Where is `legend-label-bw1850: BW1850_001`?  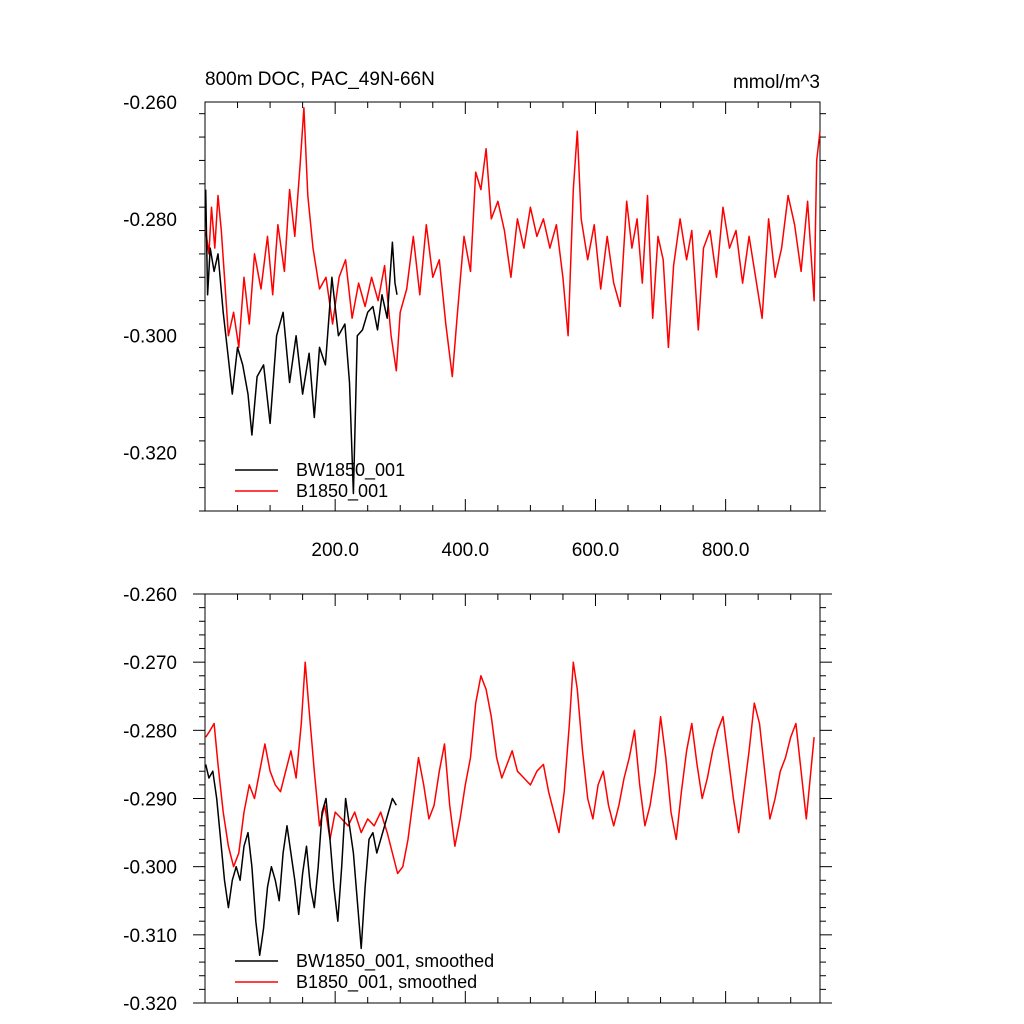
legend-label-bw1850: BW1850_001 is located at coordinates (350, 470).